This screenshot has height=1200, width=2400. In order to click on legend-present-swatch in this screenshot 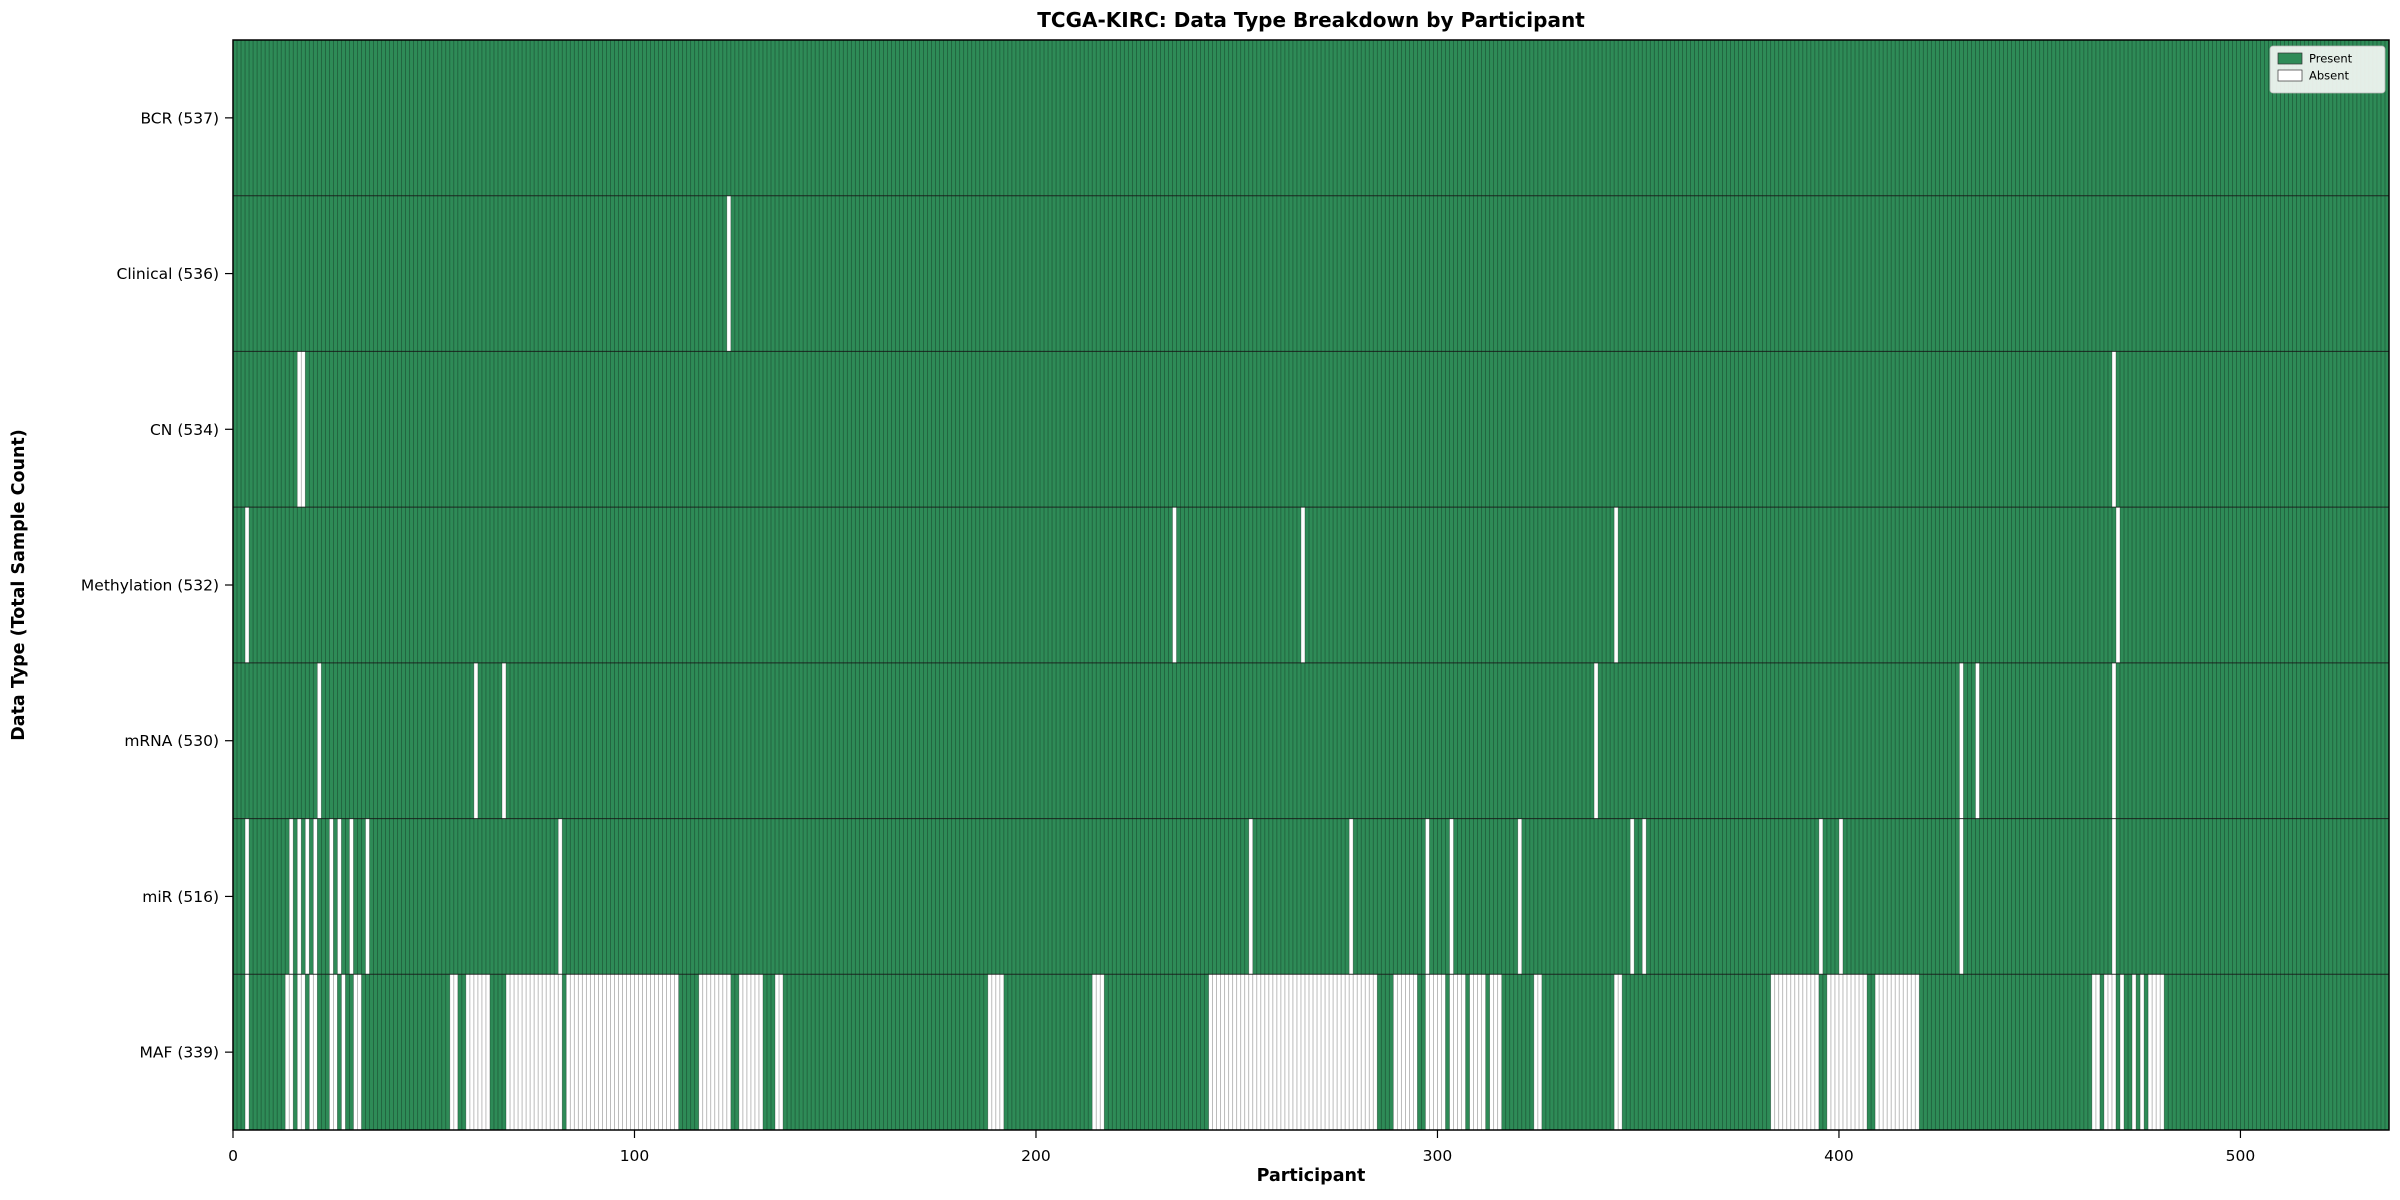, I will do `click(2290, 58)`.